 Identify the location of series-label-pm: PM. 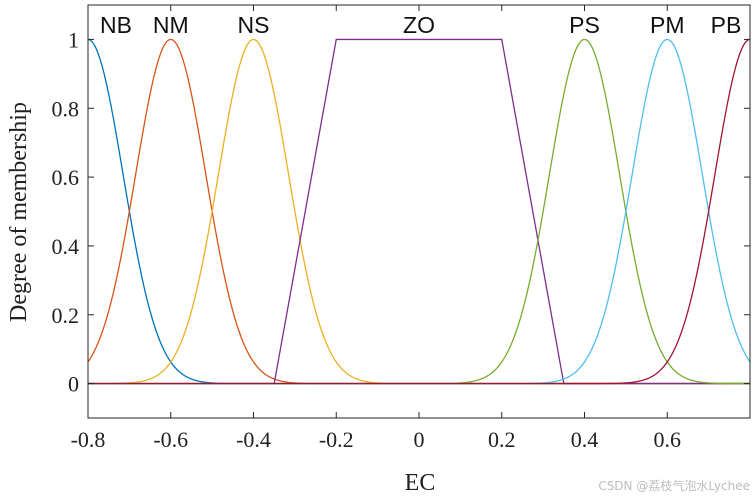
(667, 25).